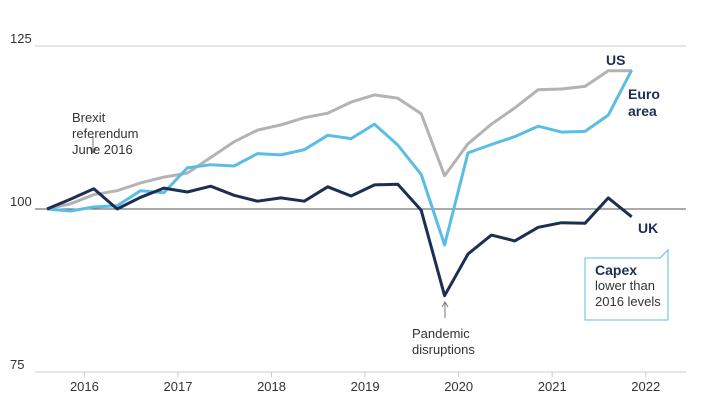  What do you see at coordinates (178, 386) in the screenshot?
I see `x-tick-label: 2017` at bounding box center [178, 386].